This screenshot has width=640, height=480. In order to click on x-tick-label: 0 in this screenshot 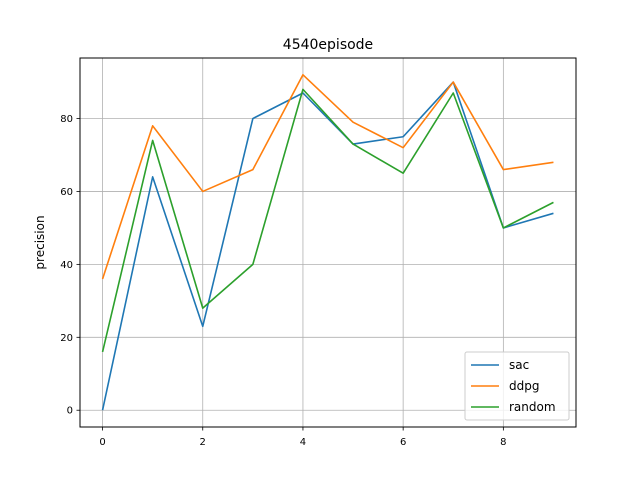, I will do `click(102, 442)`.